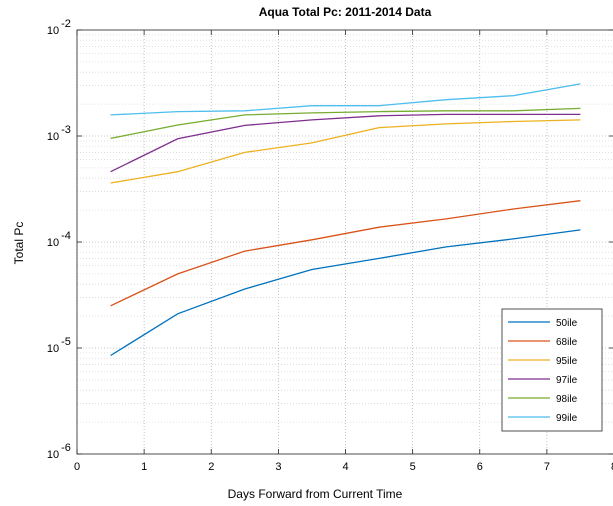 The width and height of the screenshot is (613, 506). I want to click on x-axis-label: Days Forward from Current Time, so click(315, 494).